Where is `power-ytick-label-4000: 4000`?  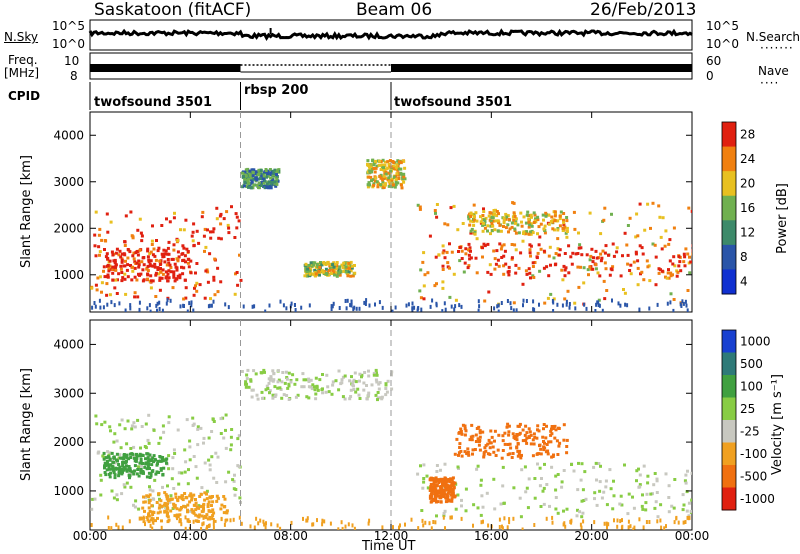
power-ytick-label-4000: 4000 is located at coordinates (68, 135).